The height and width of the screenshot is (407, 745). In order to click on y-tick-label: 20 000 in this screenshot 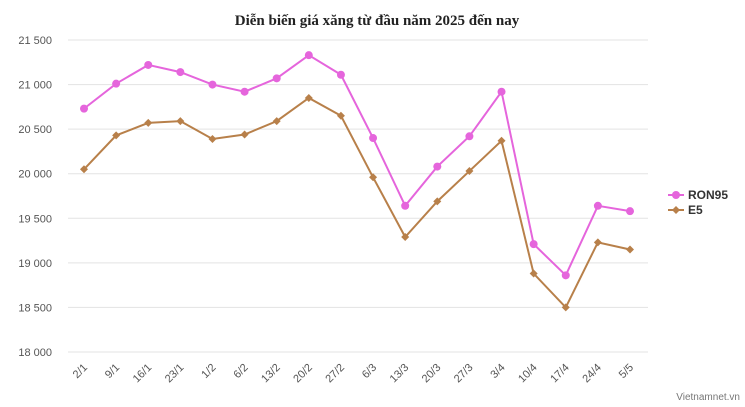, I will do `click(35, 175)`.